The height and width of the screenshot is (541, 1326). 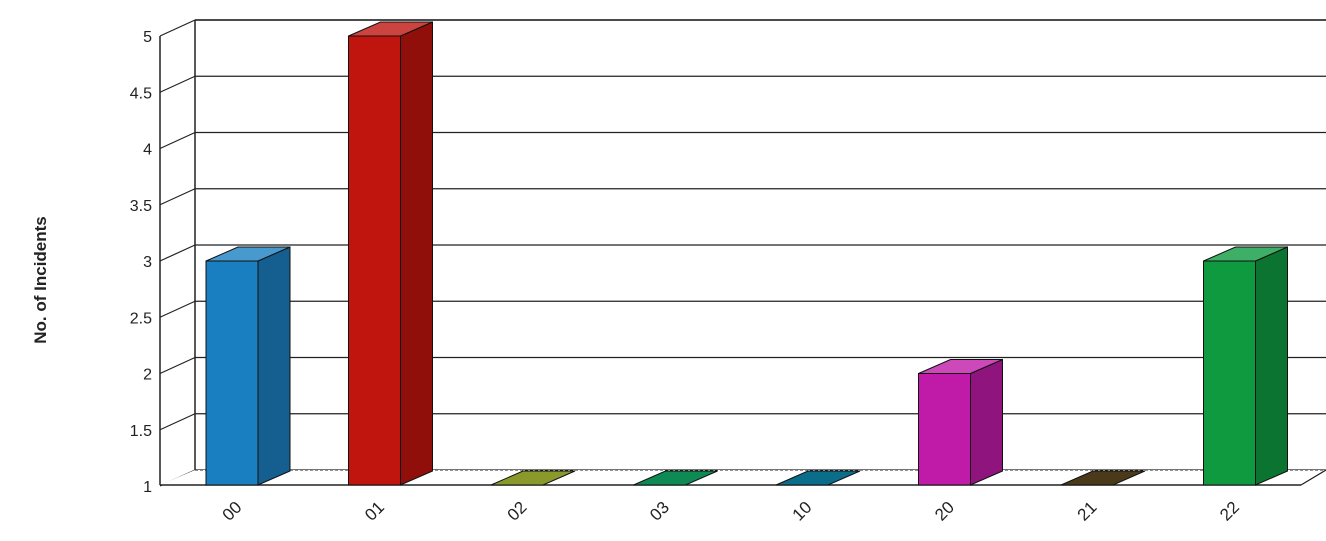 What do you see at coordinates (141, 206) in the screenshot?
I see `y-tick-label: 3.5` at bounding box center [141, 206].